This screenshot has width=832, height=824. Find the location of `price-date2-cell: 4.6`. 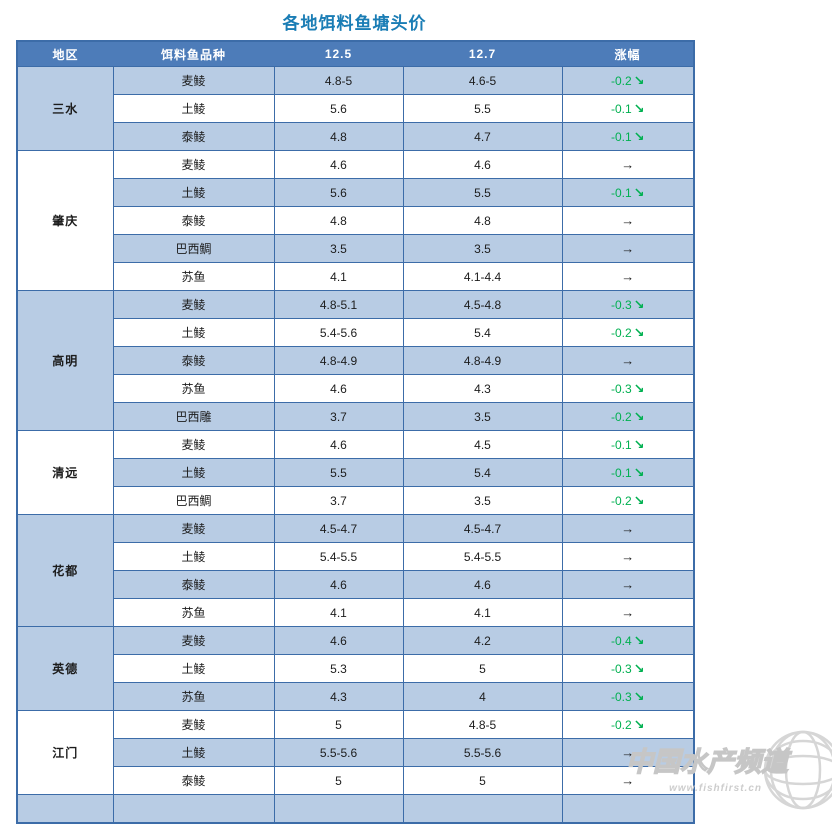

price-date2-cell: 4.6 is located at coordinates (482, 164).